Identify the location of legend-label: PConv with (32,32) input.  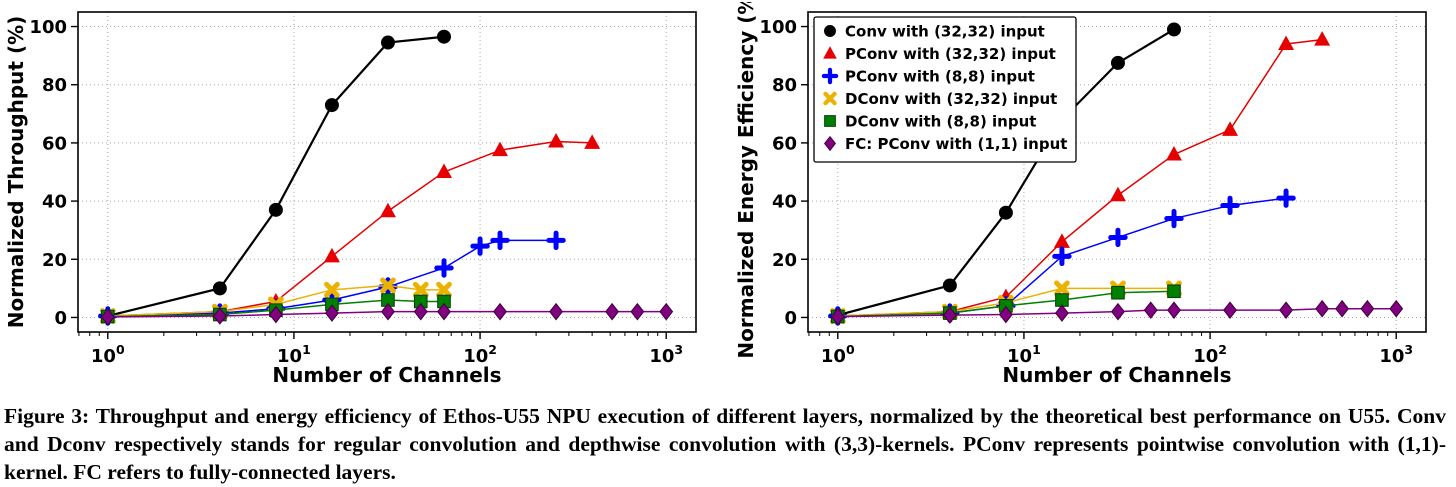
(950, 54).